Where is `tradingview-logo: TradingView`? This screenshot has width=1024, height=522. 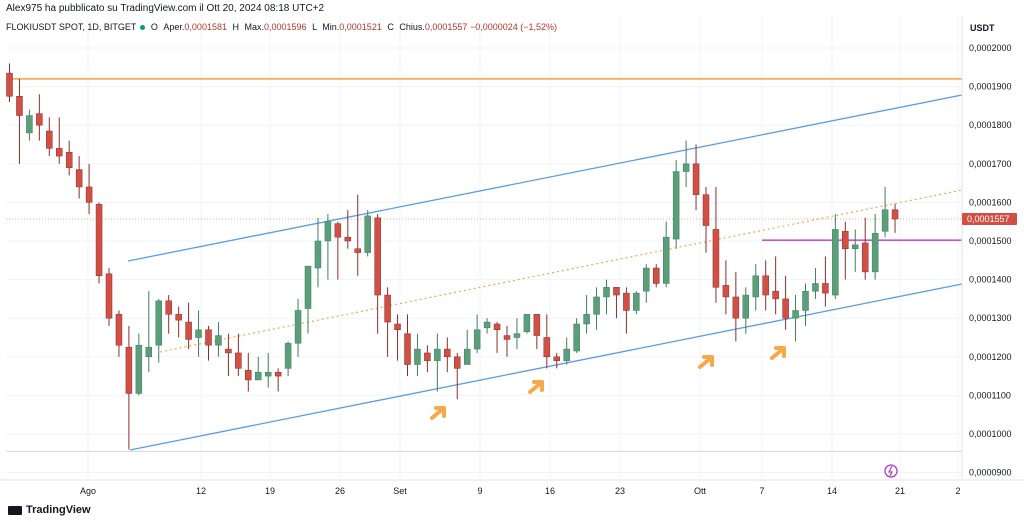
tradingview-logo: TradingView is located at coordinates (49, 510).